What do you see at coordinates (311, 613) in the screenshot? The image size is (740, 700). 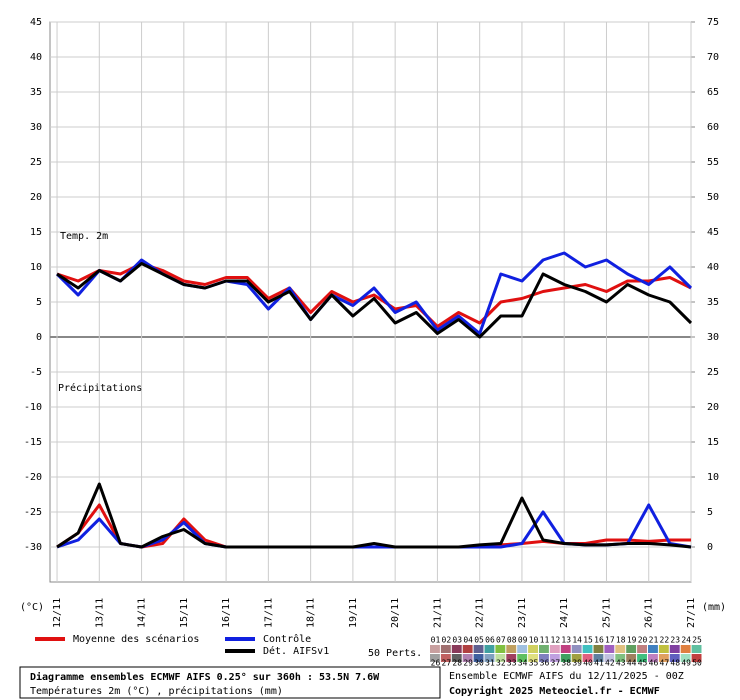 I see `x-tick-label: 18/11` at bounding box center [311, 613].